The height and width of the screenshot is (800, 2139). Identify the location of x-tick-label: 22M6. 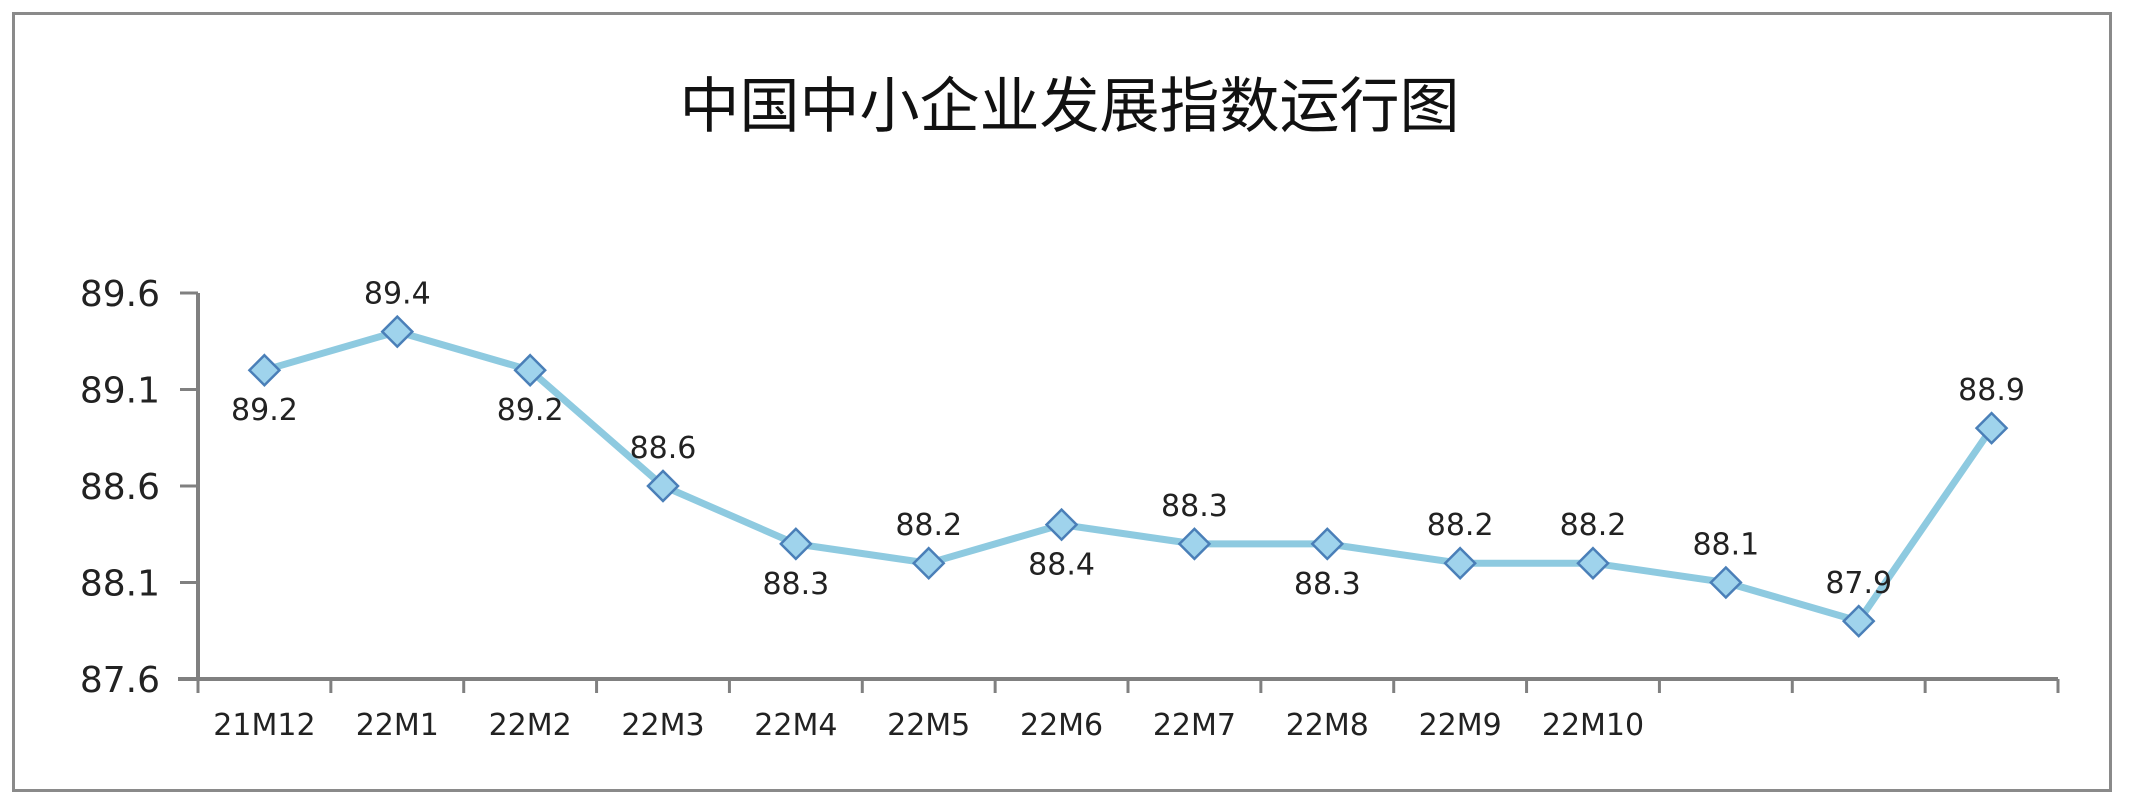
(1061, 725).